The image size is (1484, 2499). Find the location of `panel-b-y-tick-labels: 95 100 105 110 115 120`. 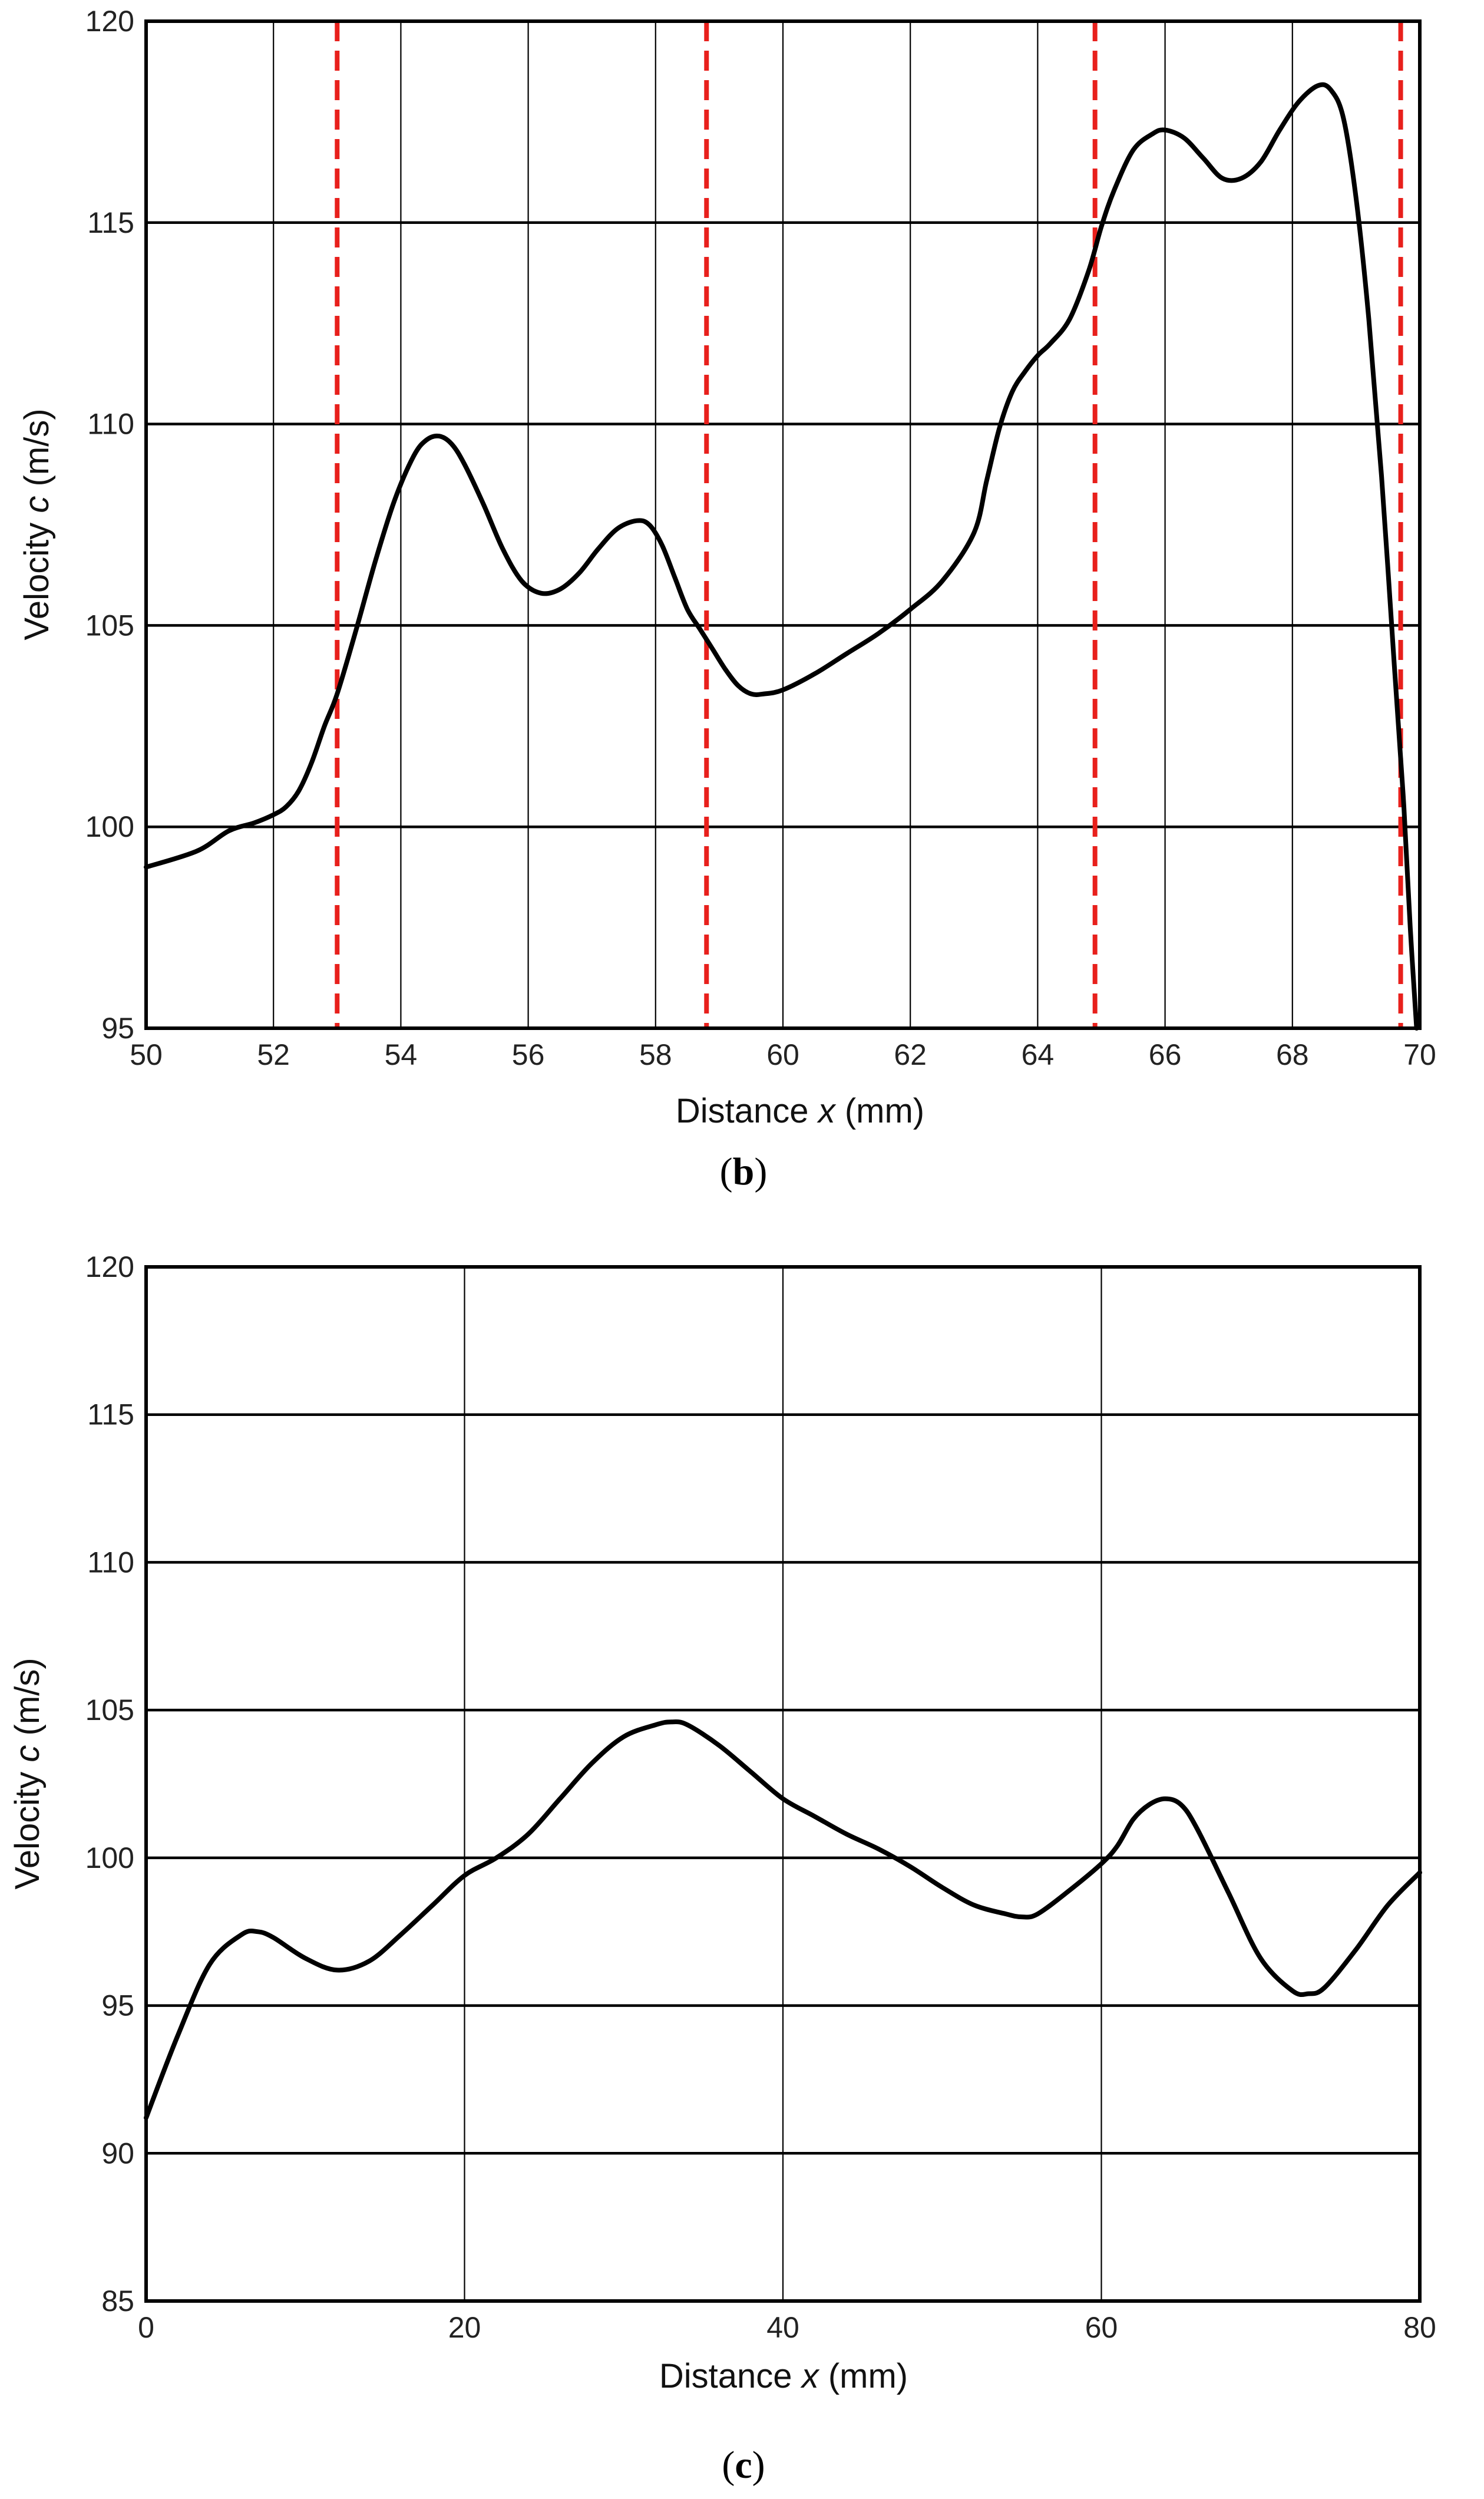

panel-b-y-tick-labels: 95 100 105 110 115 120 is located at coordinates (109, 525).